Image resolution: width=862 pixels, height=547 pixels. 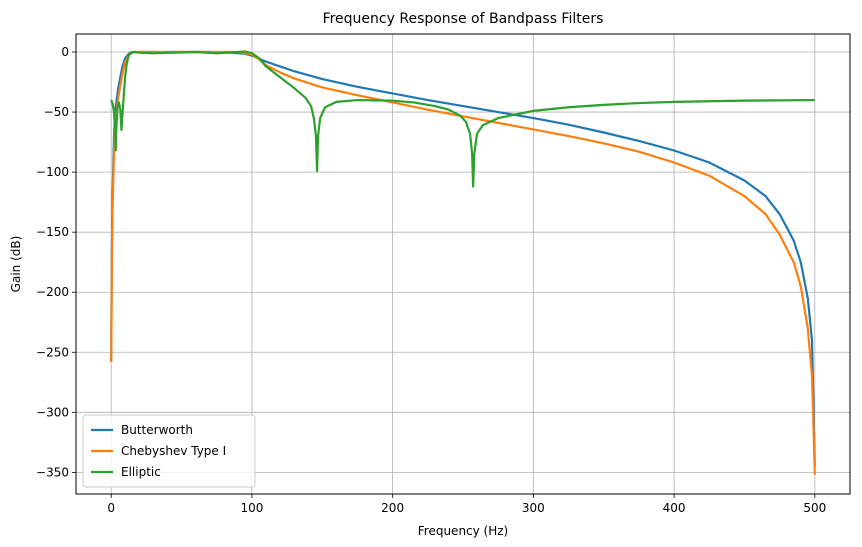 I want to click on x-tick-label: 400, so click(x=674, y=508).